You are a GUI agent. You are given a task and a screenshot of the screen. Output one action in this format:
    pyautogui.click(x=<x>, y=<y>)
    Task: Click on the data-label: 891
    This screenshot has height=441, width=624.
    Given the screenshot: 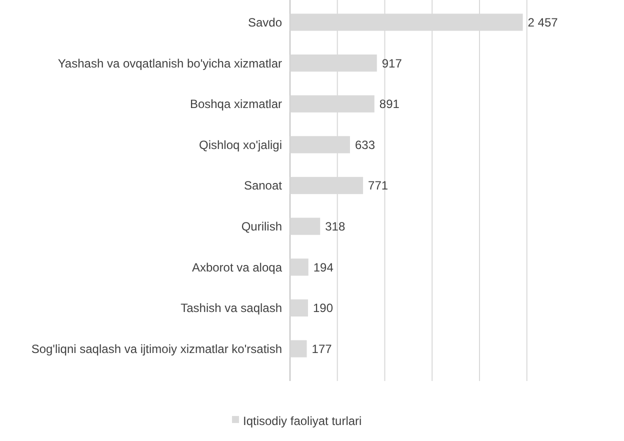 What is the action you would take?
    pyautogui.click(x=389, y=104)
    